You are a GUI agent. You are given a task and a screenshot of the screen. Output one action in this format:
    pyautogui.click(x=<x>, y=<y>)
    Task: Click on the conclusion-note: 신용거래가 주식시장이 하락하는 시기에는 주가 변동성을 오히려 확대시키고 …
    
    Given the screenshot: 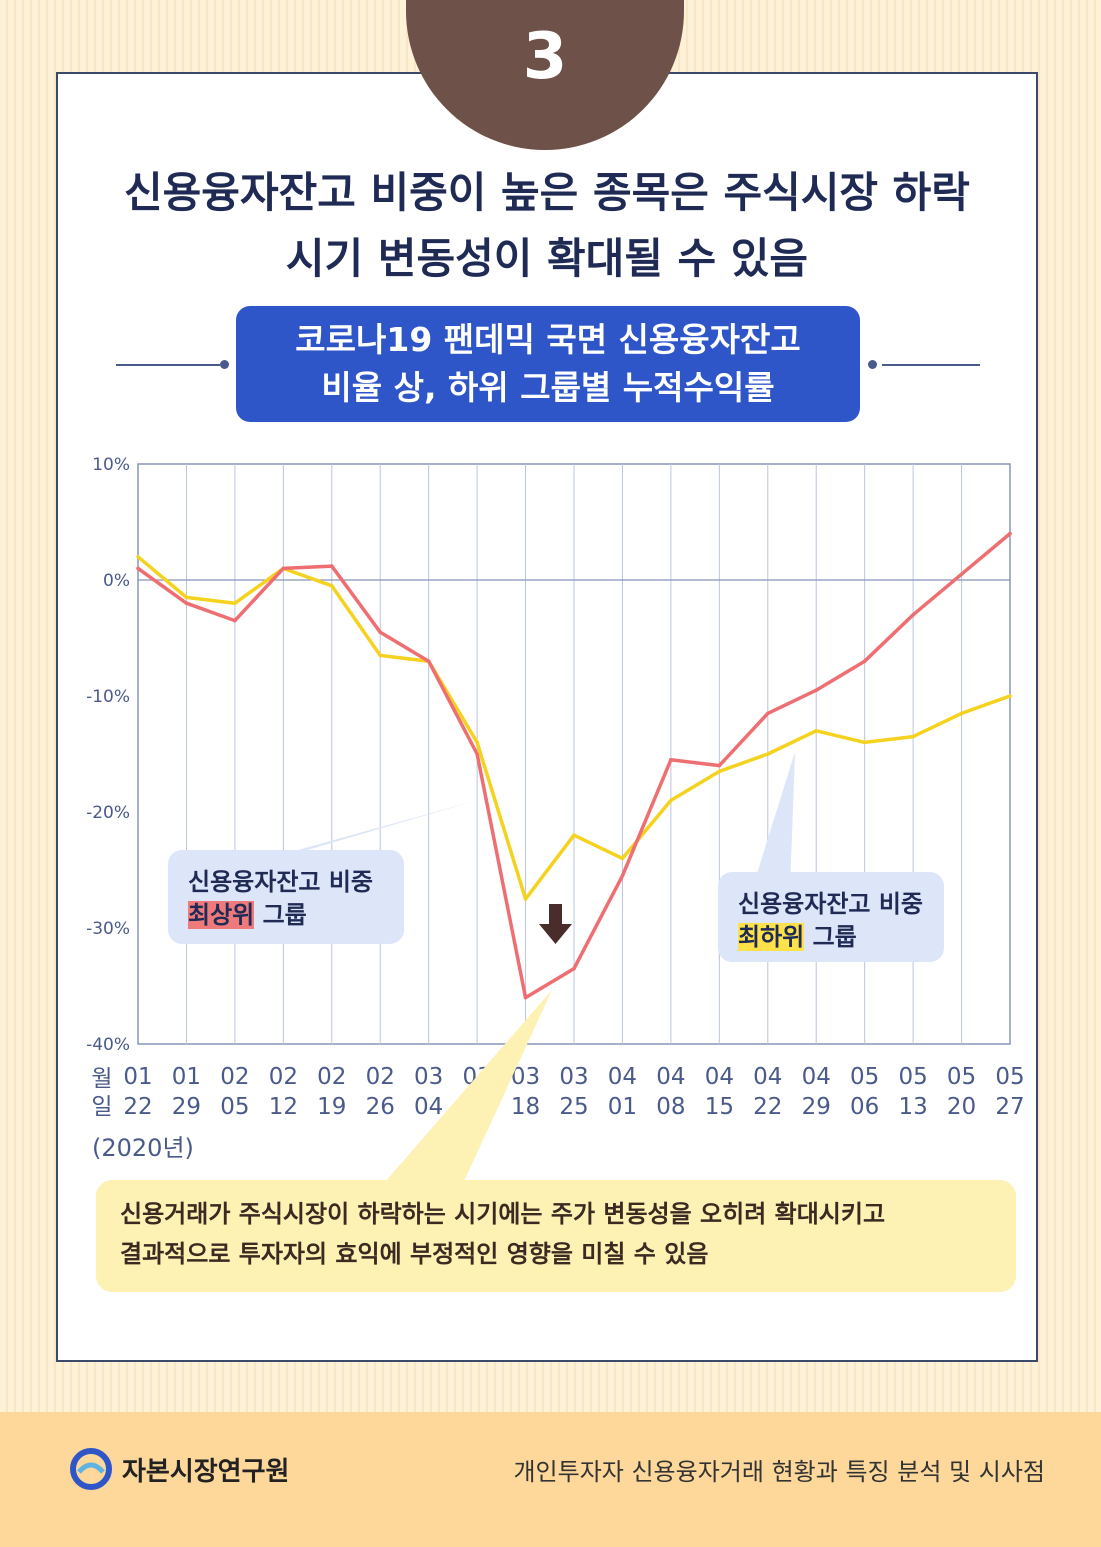 What is the action you would take?
    pyautogui.click(x=556, y=1236)
    